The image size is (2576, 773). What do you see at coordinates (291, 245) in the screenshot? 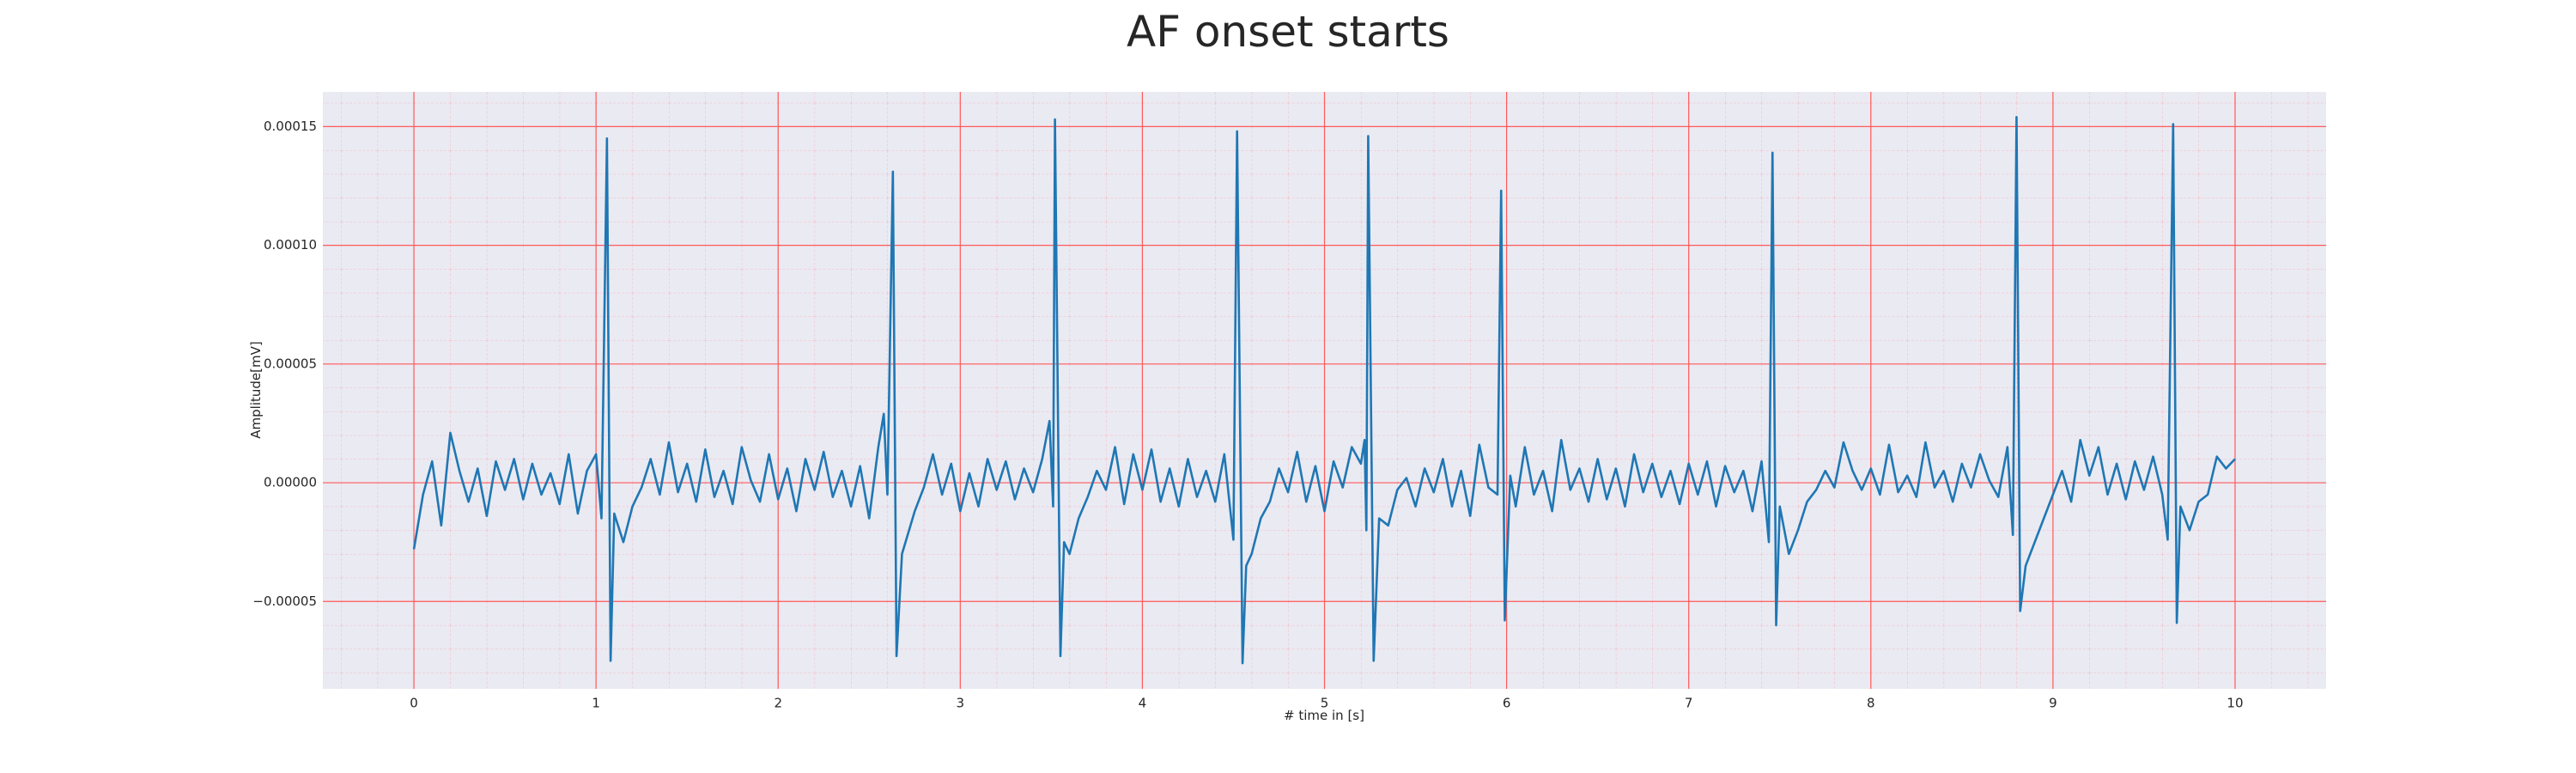
I see `y-tick-label: 0.00010` at bounding box center [291, 245].